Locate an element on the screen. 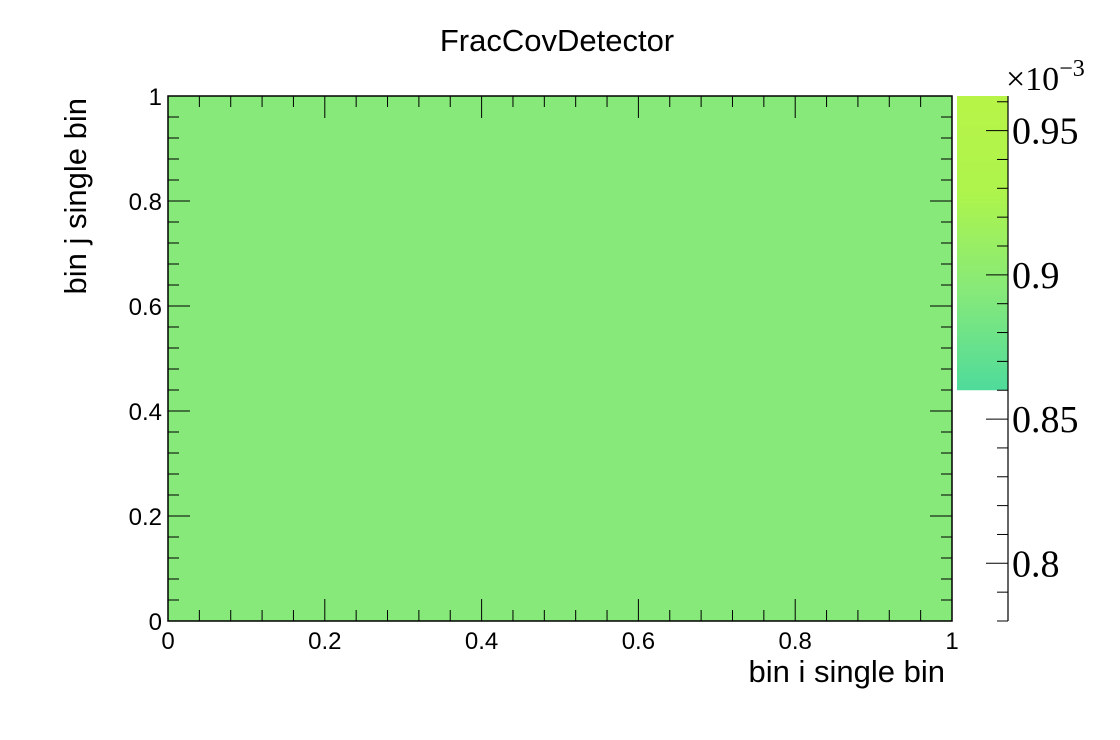 This screenshot has width=1120, height=740. colorbar: 0.8 0.85 0.9 0.95 ×10⁻³ is located at coordinates (1021, 339).